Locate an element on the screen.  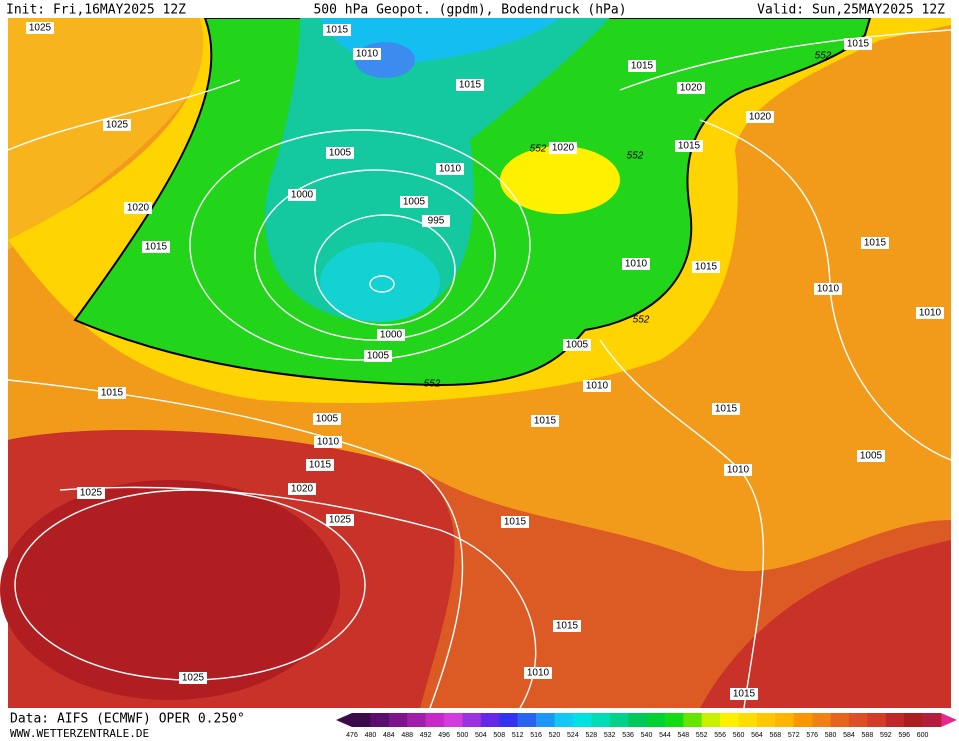
map-title: 500 hPa Geopot. (gpdm), Bodendruck (hPa) is located at coordinates (469, 10).